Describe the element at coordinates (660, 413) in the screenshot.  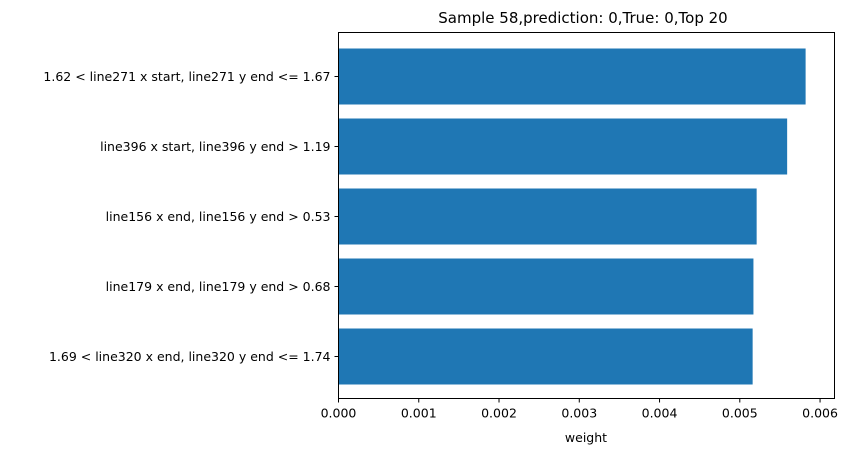
I see `x-tick-label: 0.004` at that location.